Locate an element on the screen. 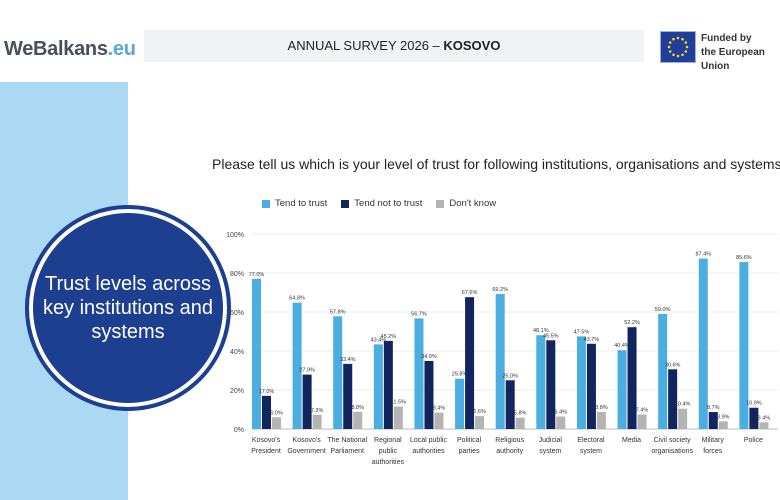 This screenshot has width=780, height=500. data-label-not-trust: 27.9% is located at coordinates (307, 371).